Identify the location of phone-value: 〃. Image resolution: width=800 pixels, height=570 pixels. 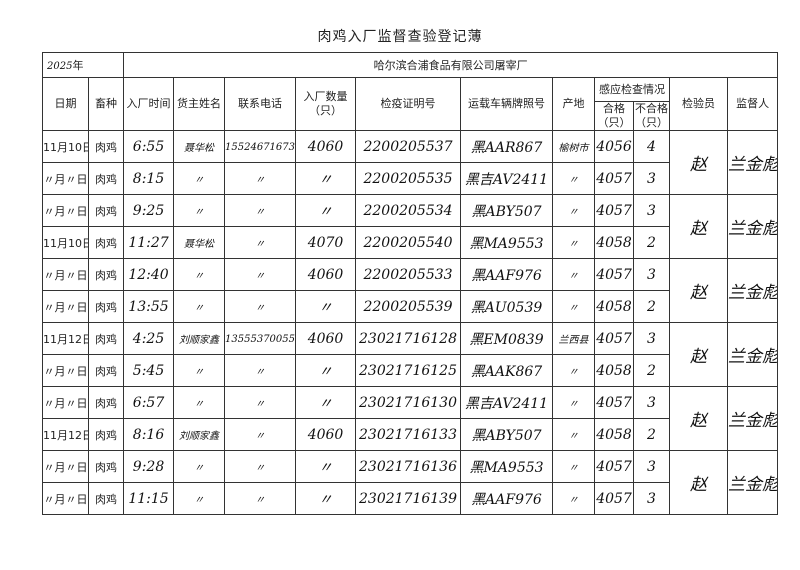
(260, 436).